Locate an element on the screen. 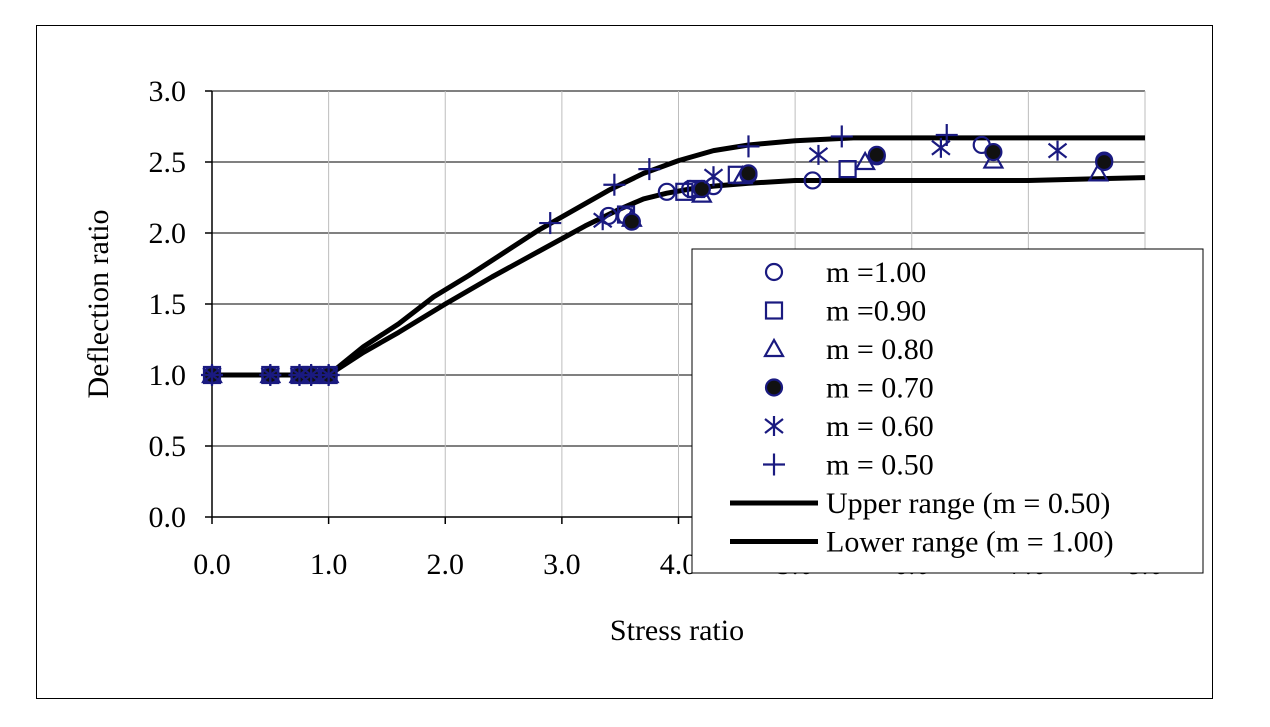 This screenshot has width=1270, height=727. legend-label: Lower range (m = 1.00) is located at coordinates (970, 542).